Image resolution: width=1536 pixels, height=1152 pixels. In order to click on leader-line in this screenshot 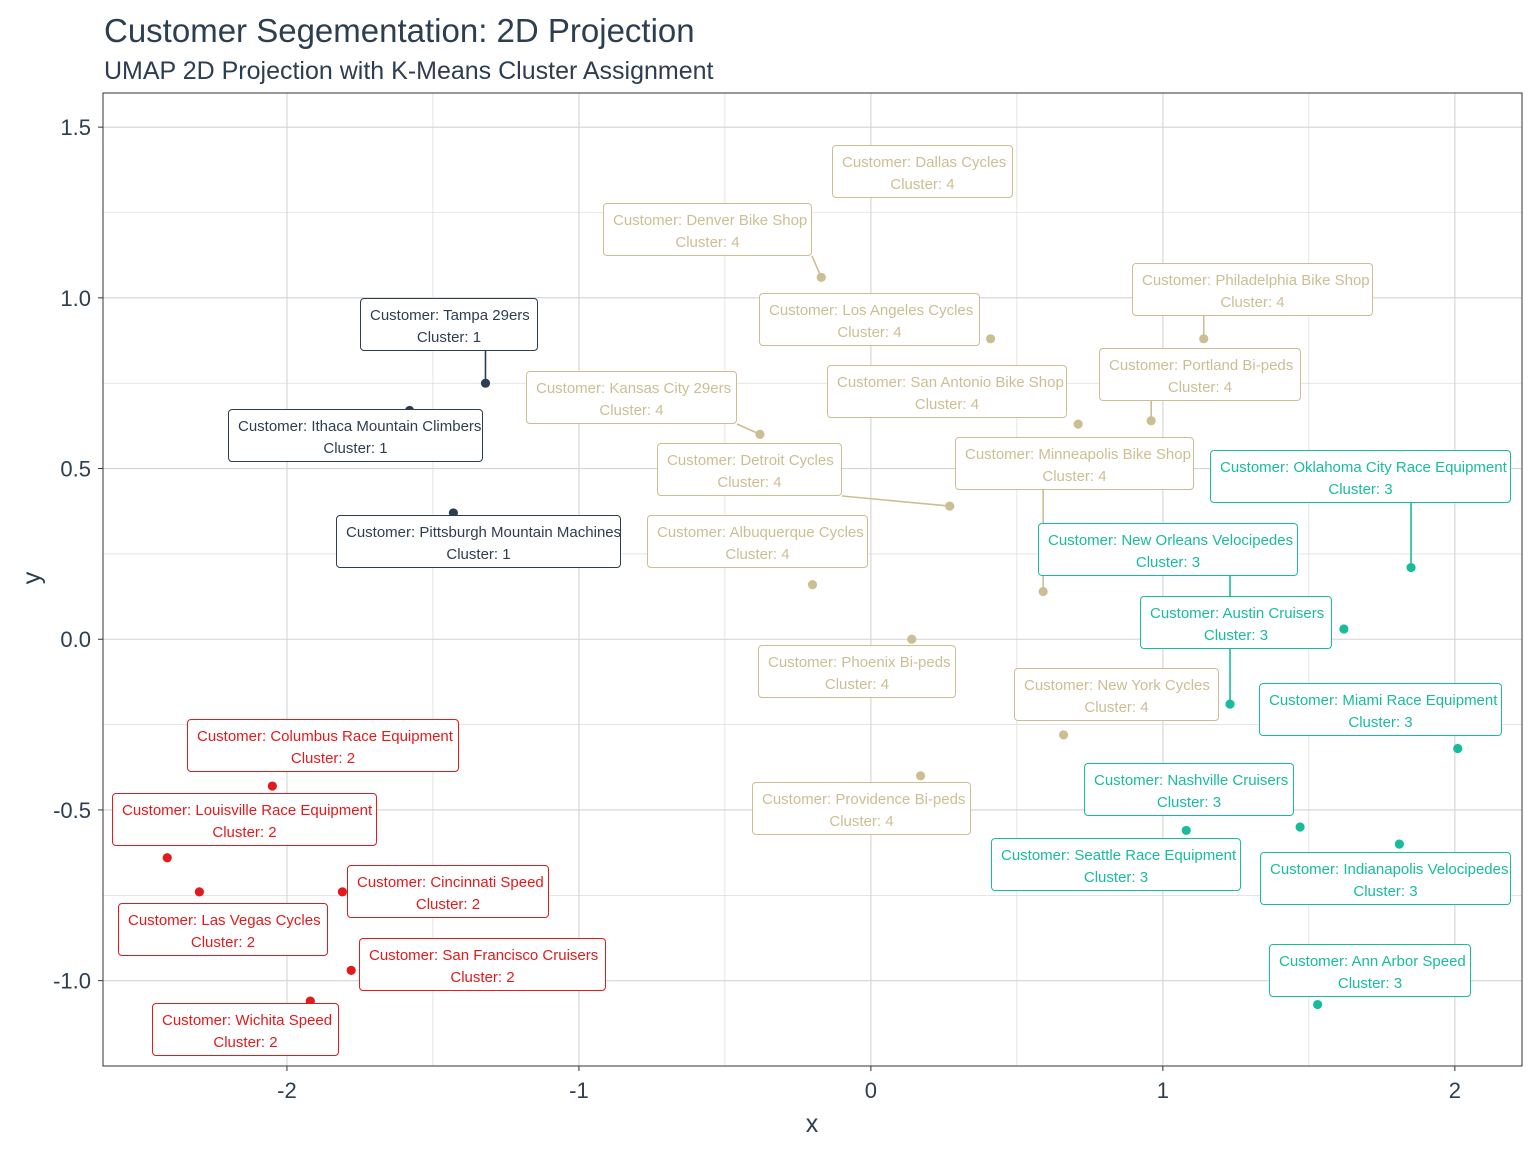, I will do `click(895, 501)`.